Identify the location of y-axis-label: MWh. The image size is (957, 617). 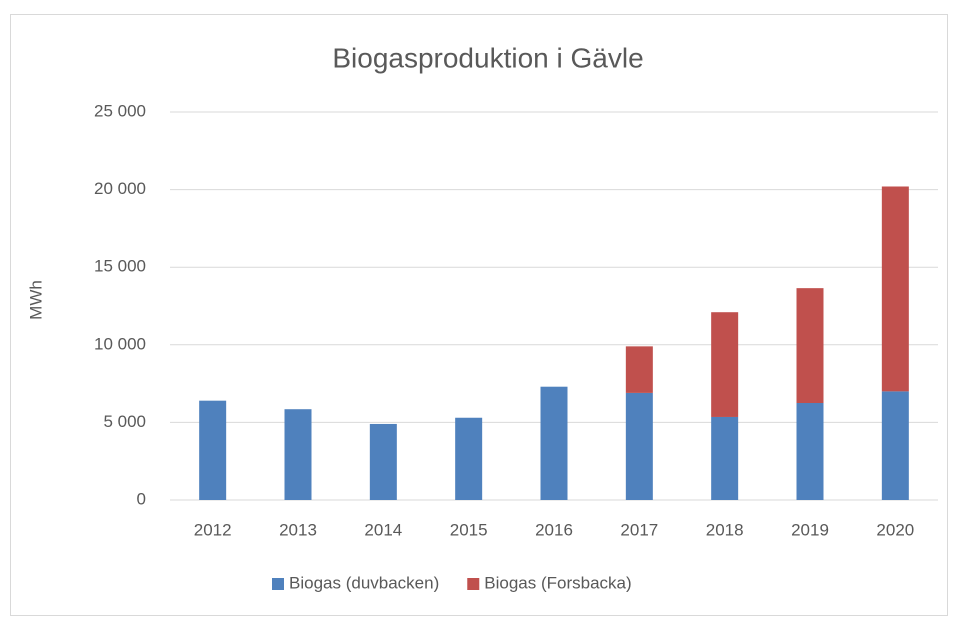
(35, 300).